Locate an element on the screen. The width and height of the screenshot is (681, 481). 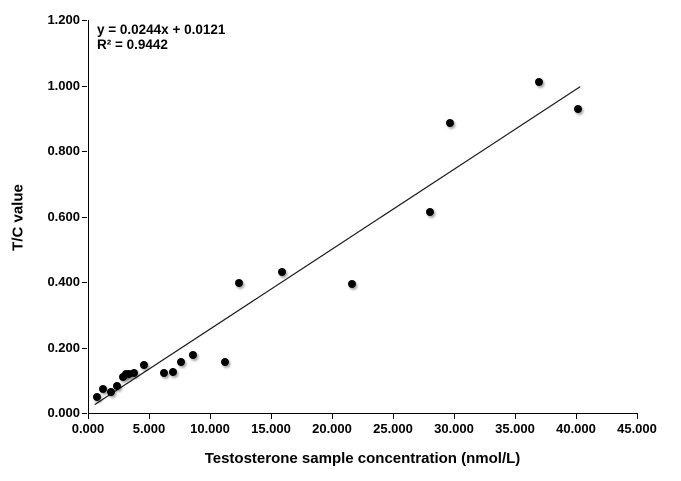
trendline-equation: y = 0.0244x + 0.0121 R² = 0.9442 is located at coordinates (161, 37).